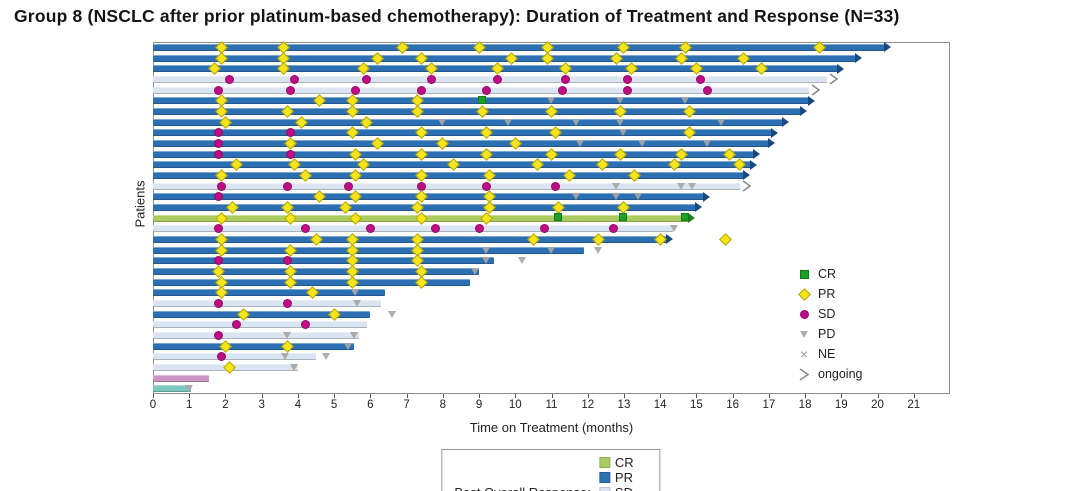 The image size is (1080, 491). I want to click on legend-item-pr: PR, so click(829, 294).